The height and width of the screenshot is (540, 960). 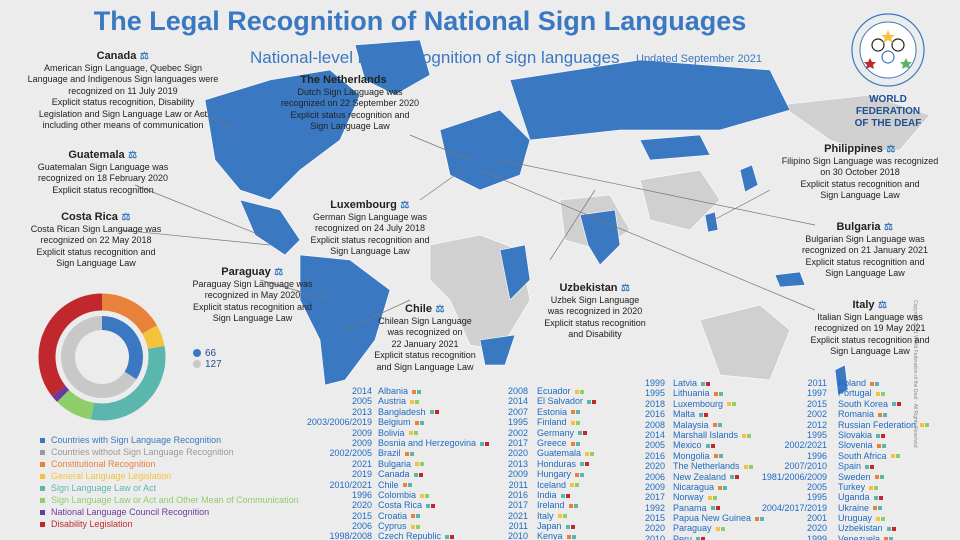 I want to click on row-year: 2016, so click(x=654, y=455).